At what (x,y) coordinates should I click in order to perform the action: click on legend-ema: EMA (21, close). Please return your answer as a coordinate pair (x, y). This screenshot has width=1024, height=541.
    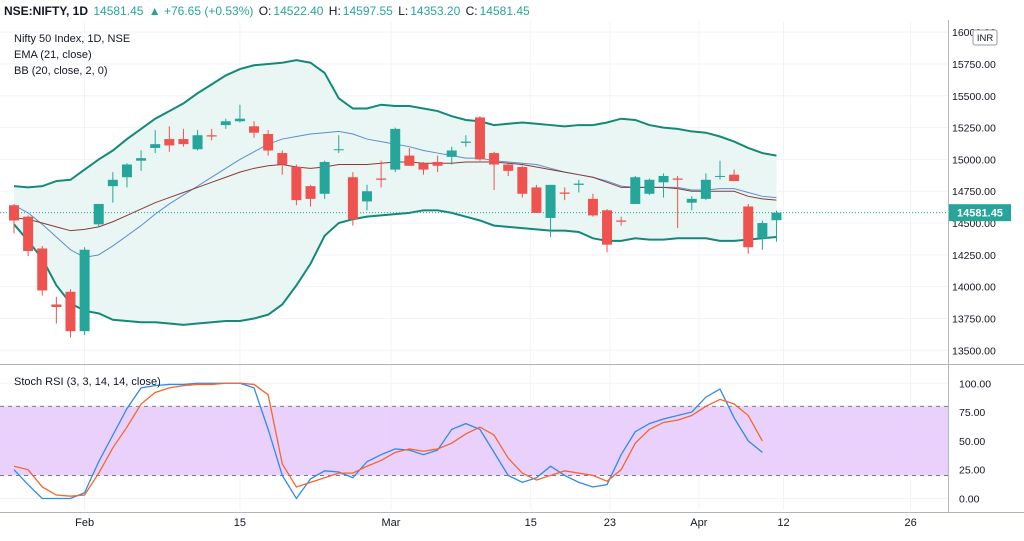
    Looking at the image, I should click on (53, 55).